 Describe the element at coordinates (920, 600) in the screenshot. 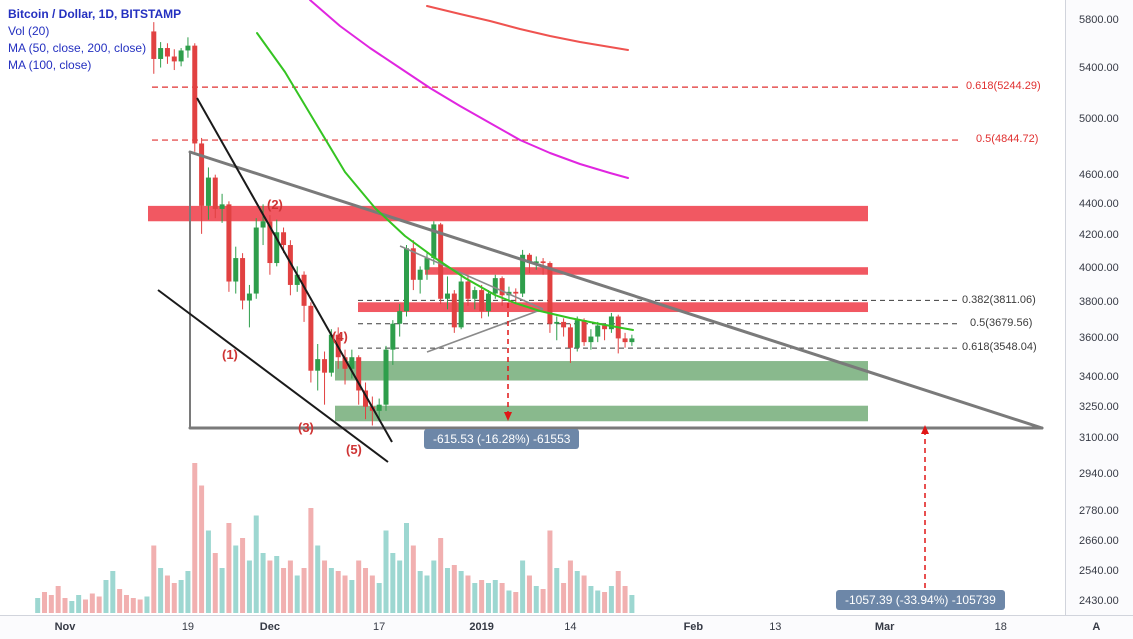

I see `measure-label-2: -1057.39 (-33.94%) -105739` at that location.